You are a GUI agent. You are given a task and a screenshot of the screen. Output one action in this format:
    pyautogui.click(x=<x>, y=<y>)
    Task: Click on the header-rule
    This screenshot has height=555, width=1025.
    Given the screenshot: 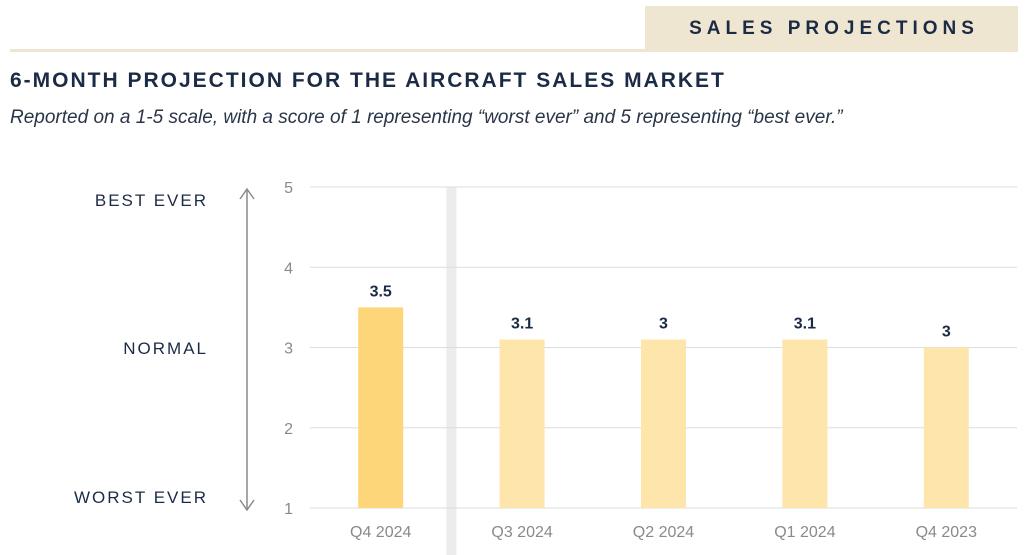 What is the action you would take?
    pyautogui.click(x=514, y=50)
    